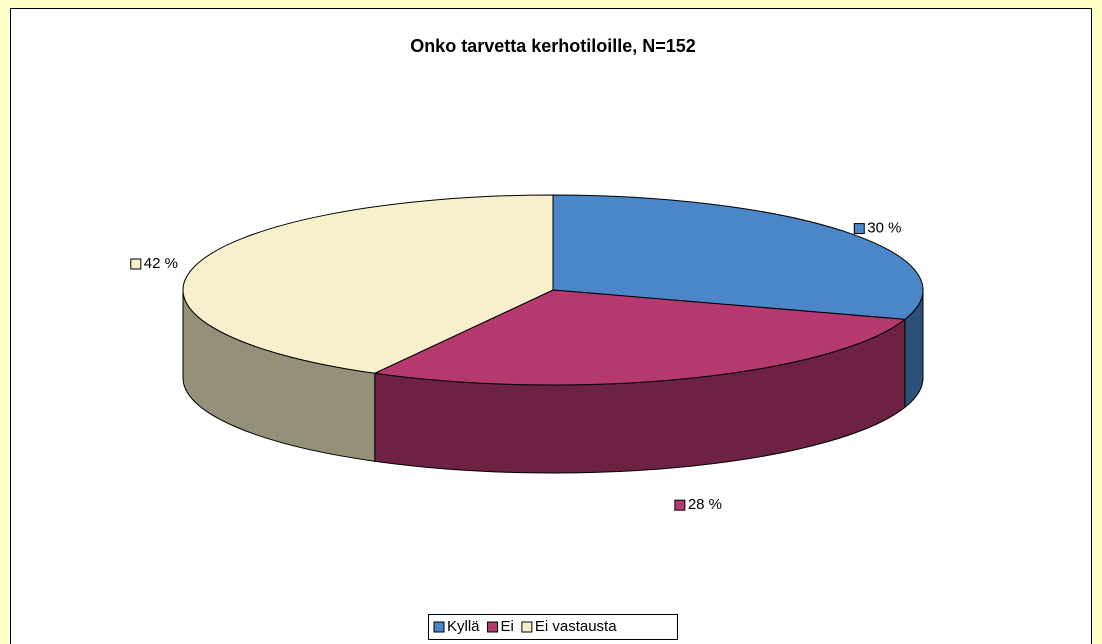  Describe the element at coordinates (463, 626) in the screenshot. I see `legend-label: Kyllä` at that location.